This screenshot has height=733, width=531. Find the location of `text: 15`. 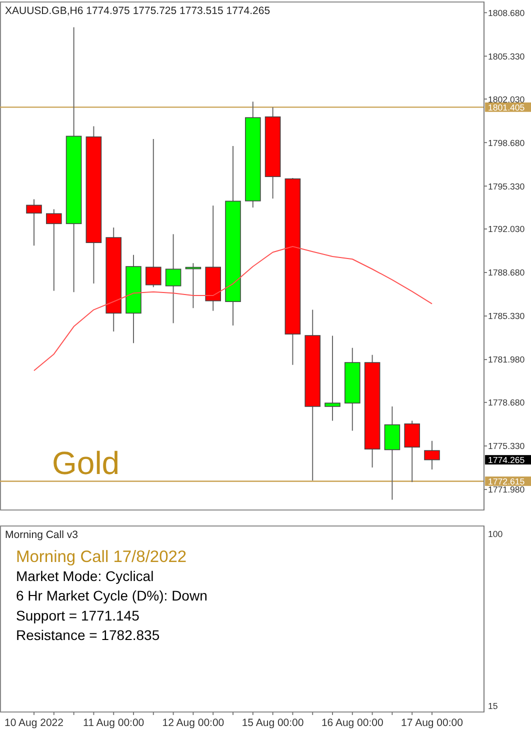

text: 15 is located at coordinates (493, 706).